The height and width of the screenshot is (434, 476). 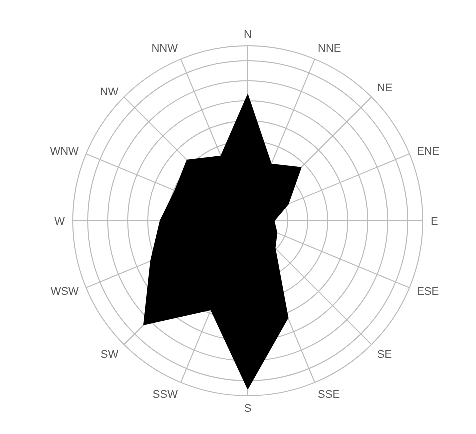 What do you see at coordinates (60, 222) in the screenshot?
I see `spoke-label: W` at bounding box center [60, 222].